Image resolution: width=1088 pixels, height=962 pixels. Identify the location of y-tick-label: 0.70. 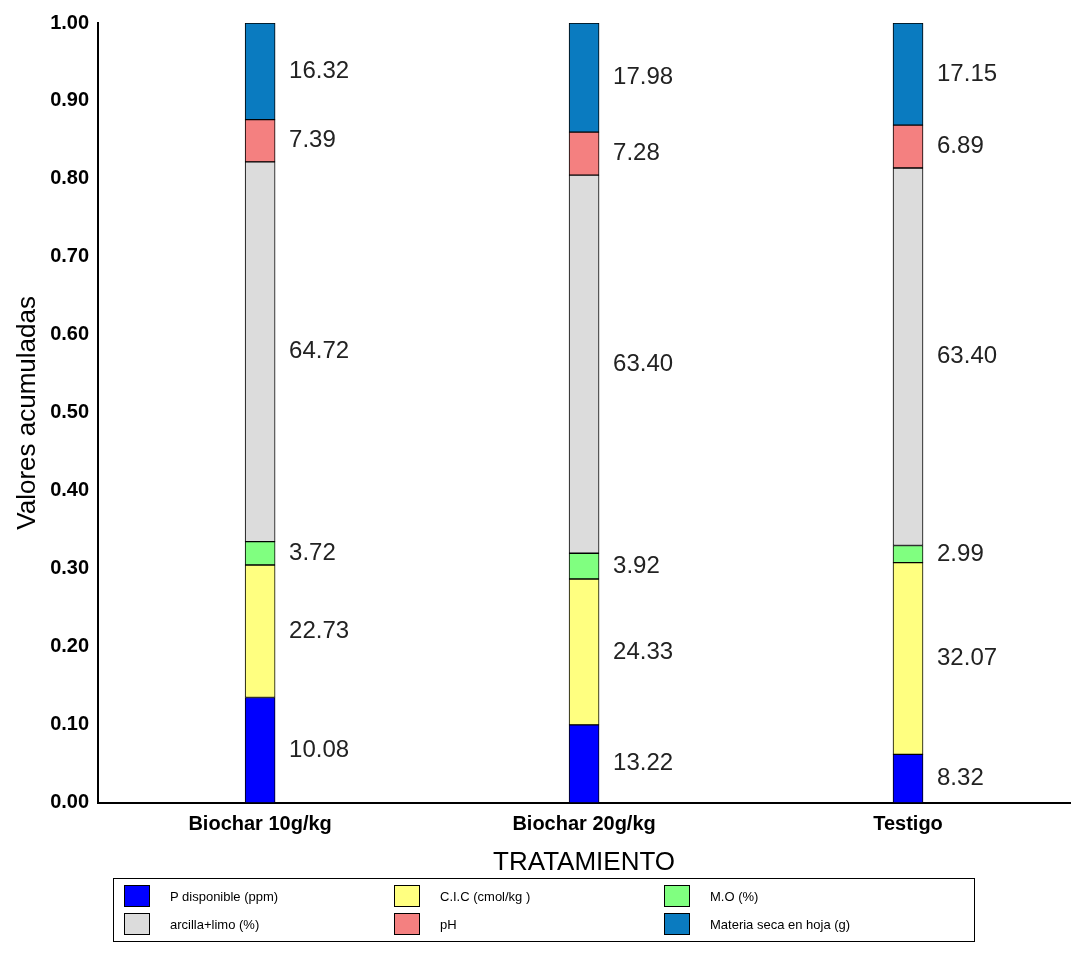
(70, 255).